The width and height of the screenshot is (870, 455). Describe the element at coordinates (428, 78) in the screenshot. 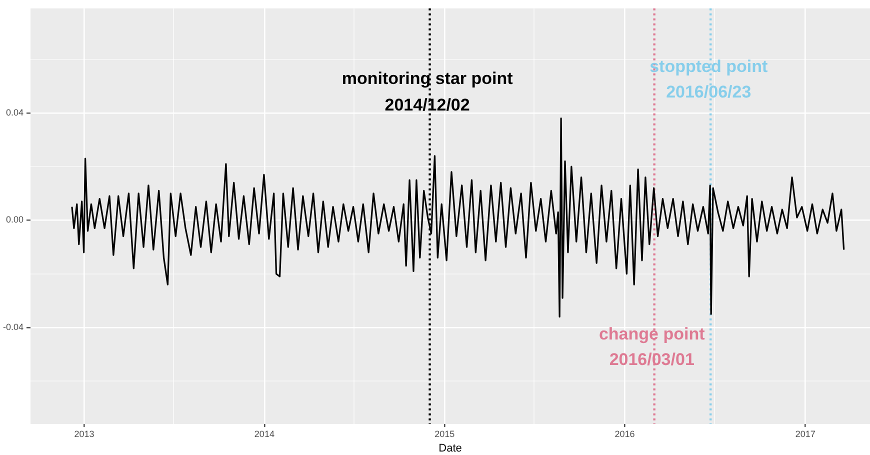

I see `annotation: monitoring star point` at that location.